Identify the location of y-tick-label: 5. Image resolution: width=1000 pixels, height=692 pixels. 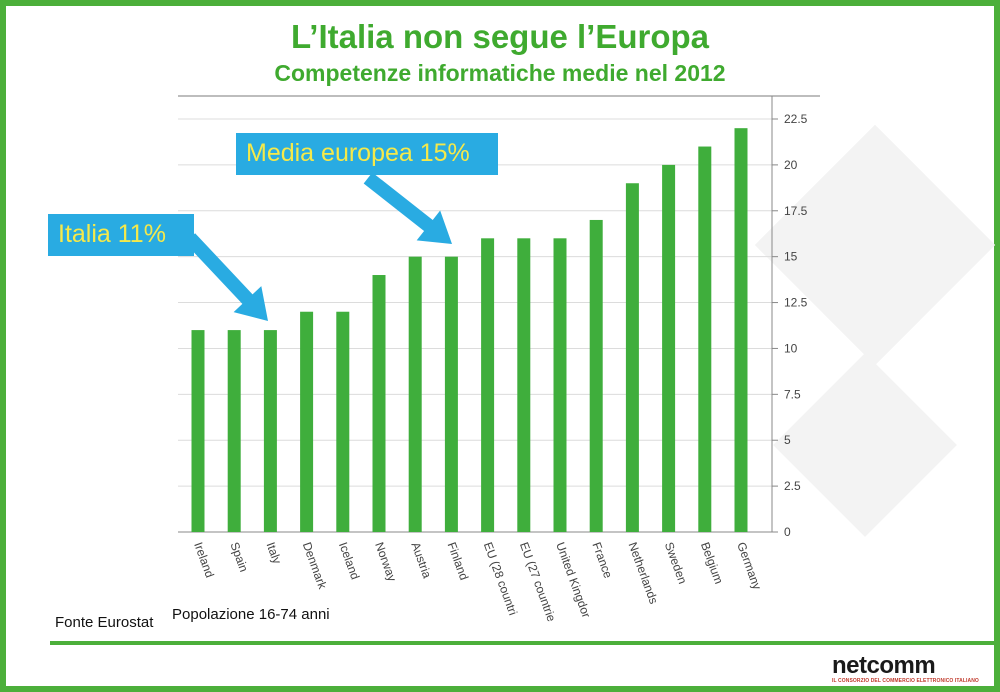
(787, 440).